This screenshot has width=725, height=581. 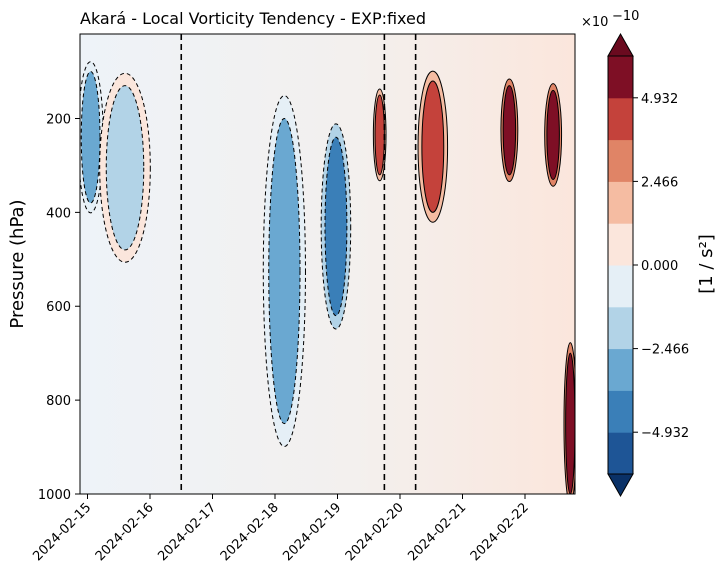 What do you see at coordinates (312, 532) in the screenshot?
I see `x-tick-label: 2024-02-19` at bounding box center [312, 532].